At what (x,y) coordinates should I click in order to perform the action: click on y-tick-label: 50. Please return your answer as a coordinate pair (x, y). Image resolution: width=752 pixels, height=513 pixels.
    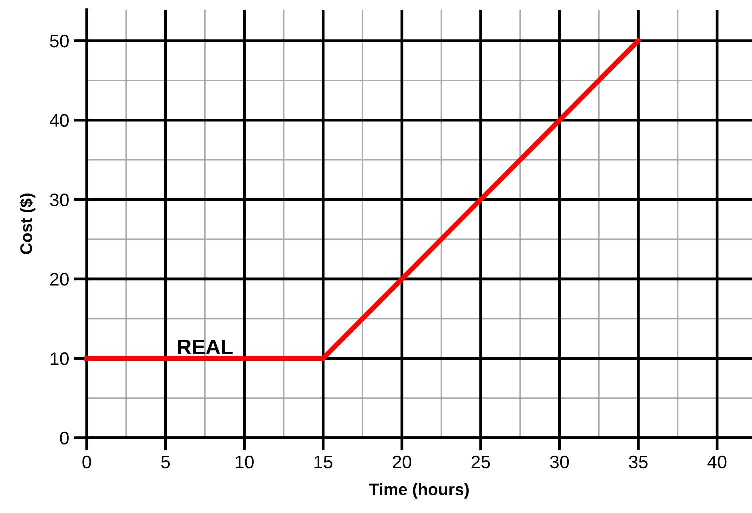
    Looking at the image, I should click on (59, 41).